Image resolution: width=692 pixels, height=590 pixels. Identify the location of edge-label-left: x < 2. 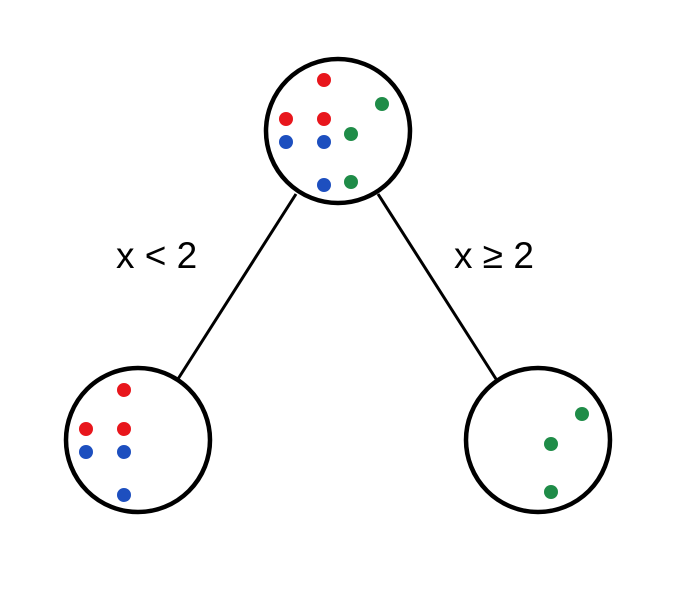
(156, 255).